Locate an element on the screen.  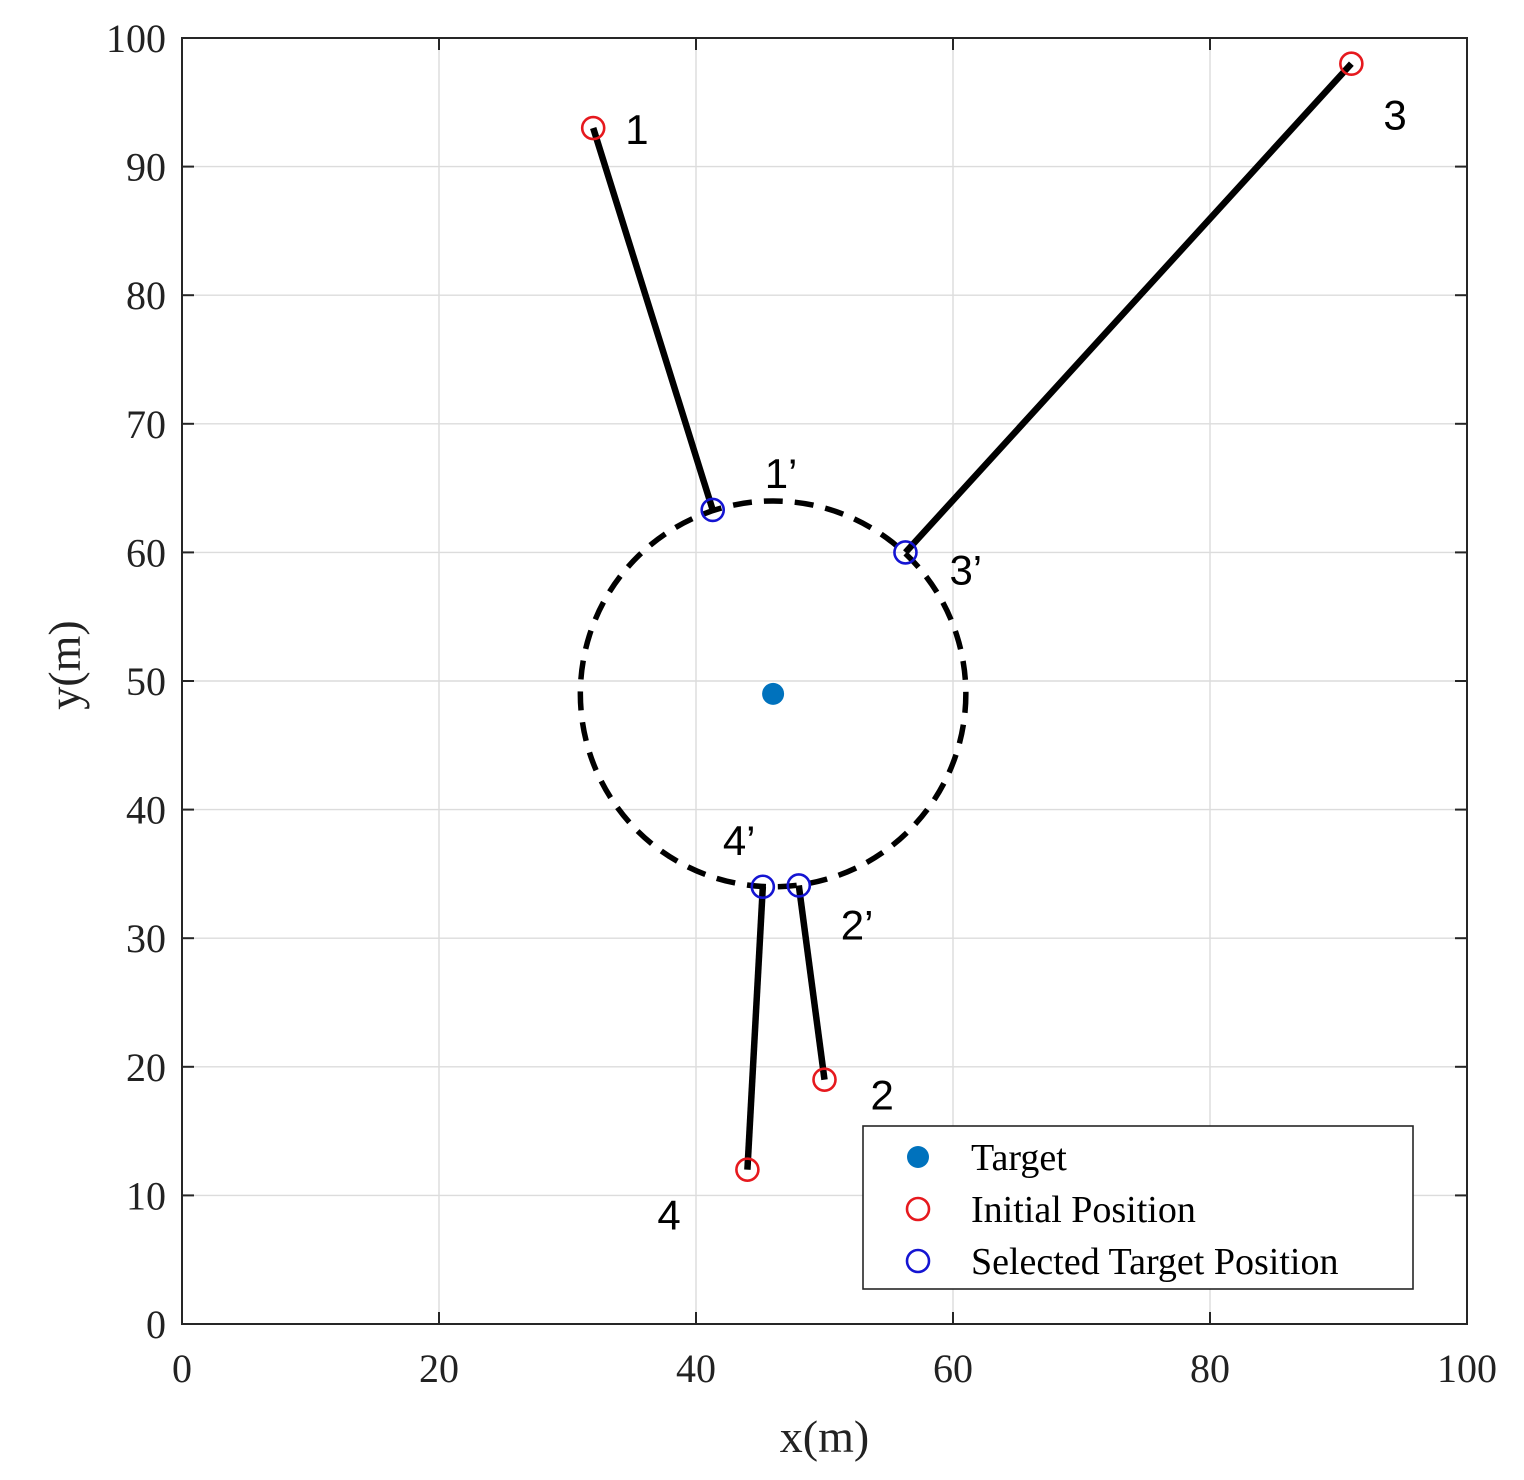
y-tick-label: 80 is located at coordinates (146, 295).